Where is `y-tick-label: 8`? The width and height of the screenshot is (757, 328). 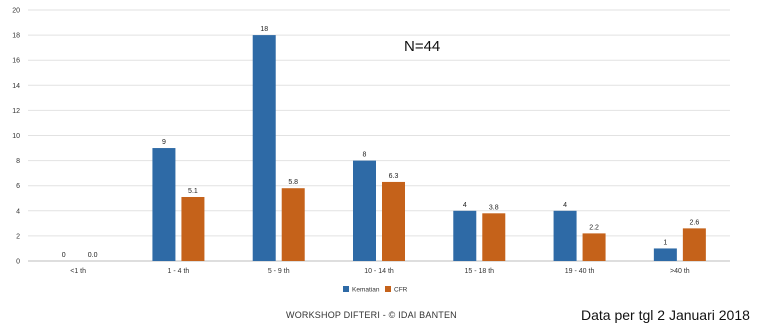 y-tick-label: 8 is located at coordinates (18, 161).